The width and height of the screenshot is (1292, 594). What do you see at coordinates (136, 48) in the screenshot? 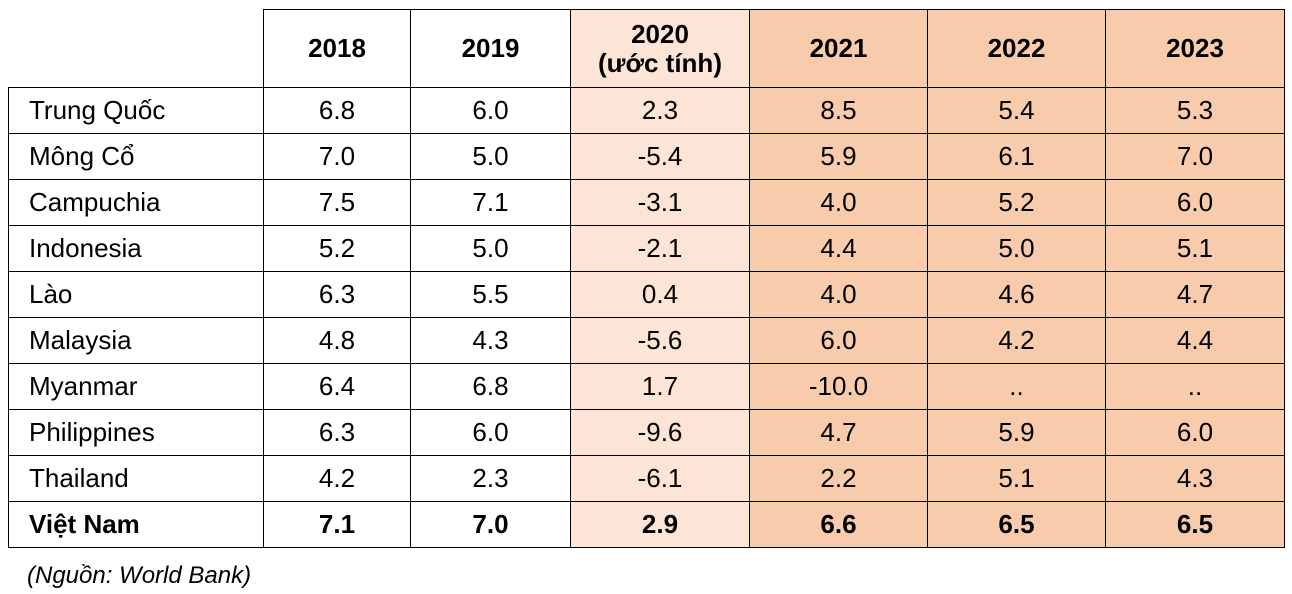
I see `header-corner` at bounding box center [136, 48].